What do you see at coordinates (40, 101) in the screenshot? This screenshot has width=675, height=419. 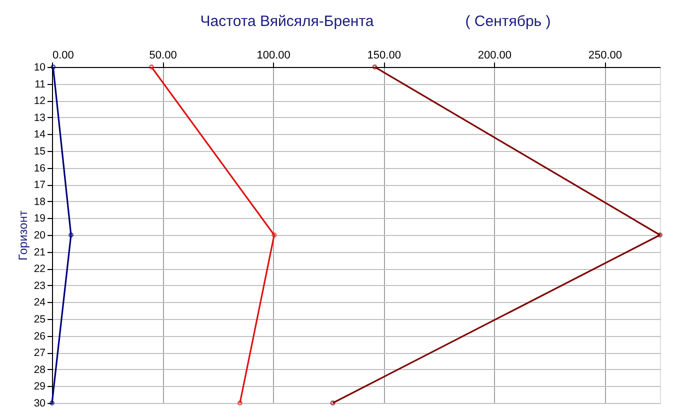 I see `y-tick-label: 12` at bounding box center [40, 101].